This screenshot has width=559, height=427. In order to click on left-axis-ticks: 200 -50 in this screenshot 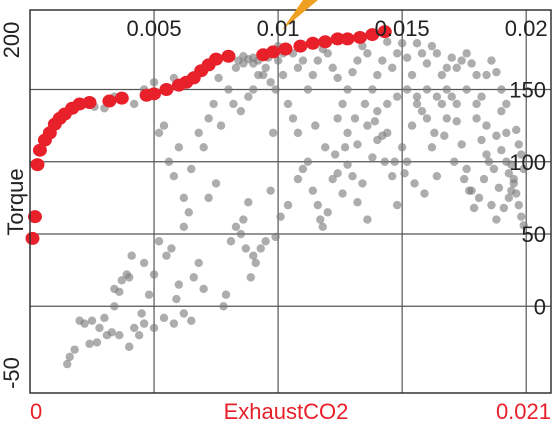, I will do `click(12, 205)`.